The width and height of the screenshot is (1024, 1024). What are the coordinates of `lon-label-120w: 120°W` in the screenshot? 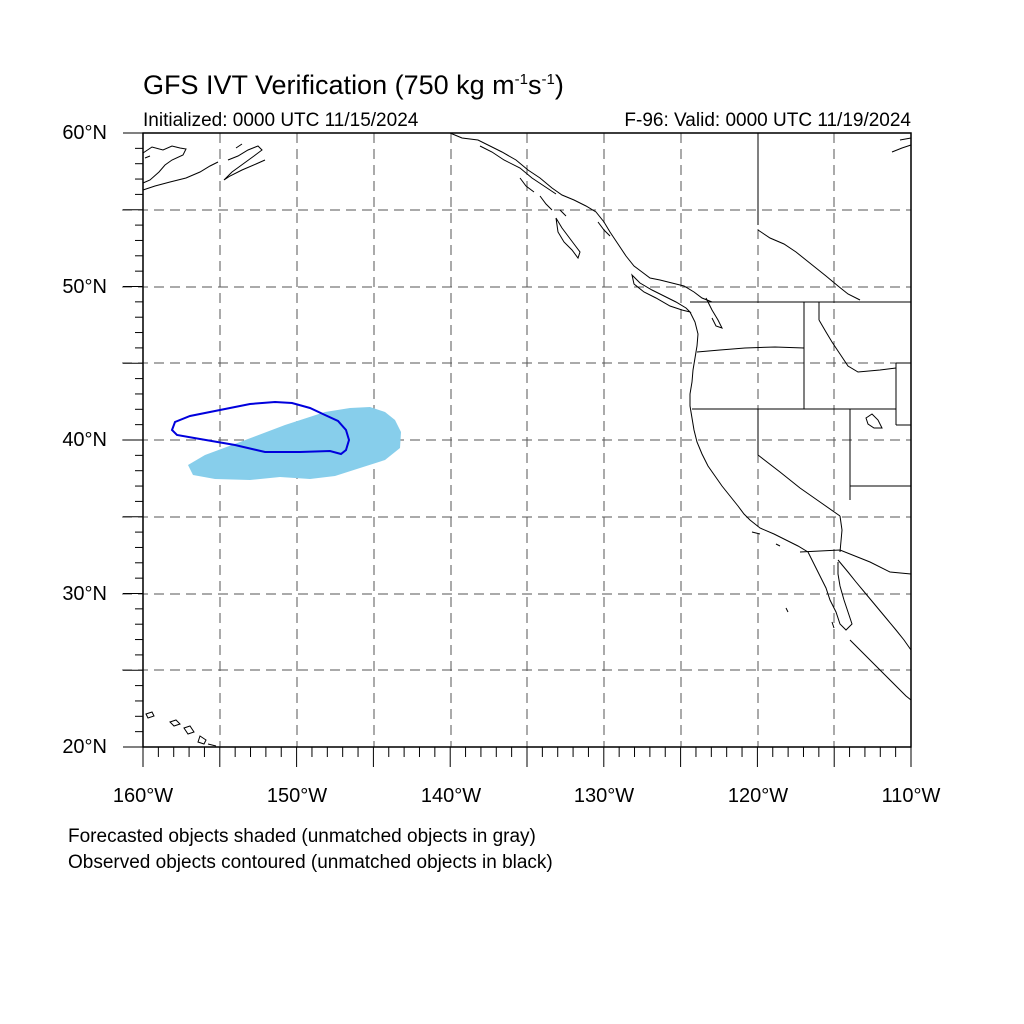 It's located at (758, 796).